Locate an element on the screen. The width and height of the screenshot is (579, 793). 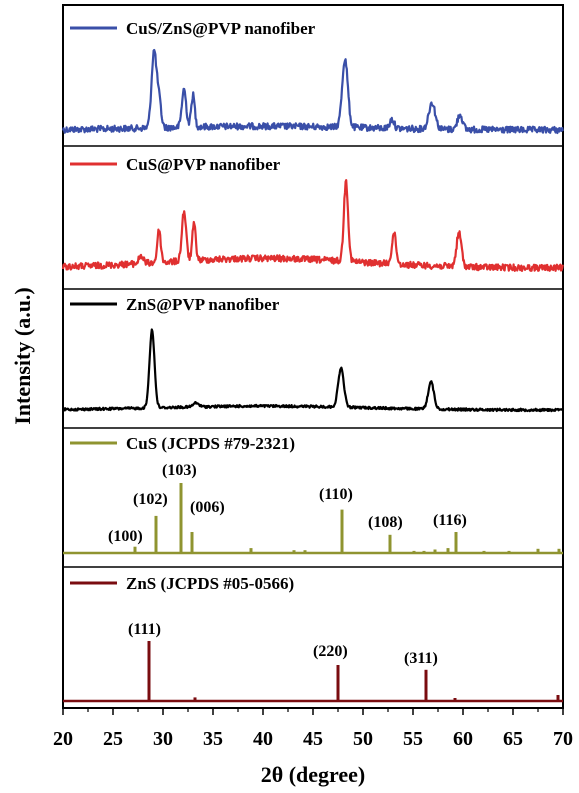
peak-label-110: (110) is located at coordinates (336, 494).